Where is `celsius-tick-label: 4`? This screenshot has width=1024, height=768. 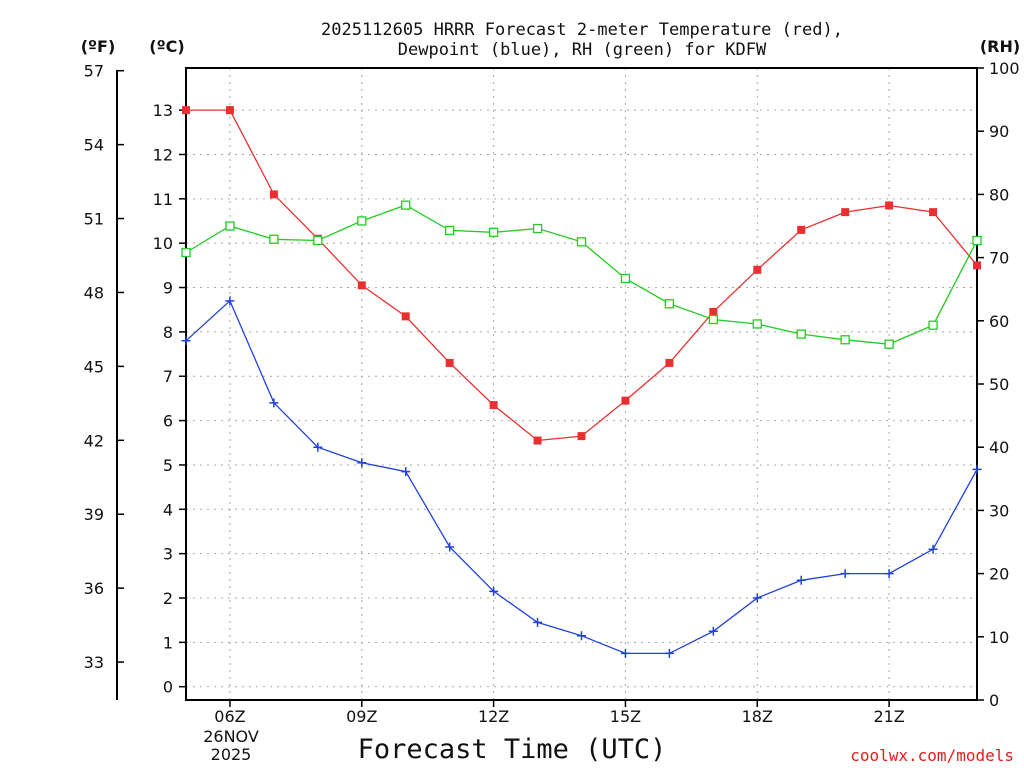
celsius-tick-label: 4 is located at coordinates (168, 509).